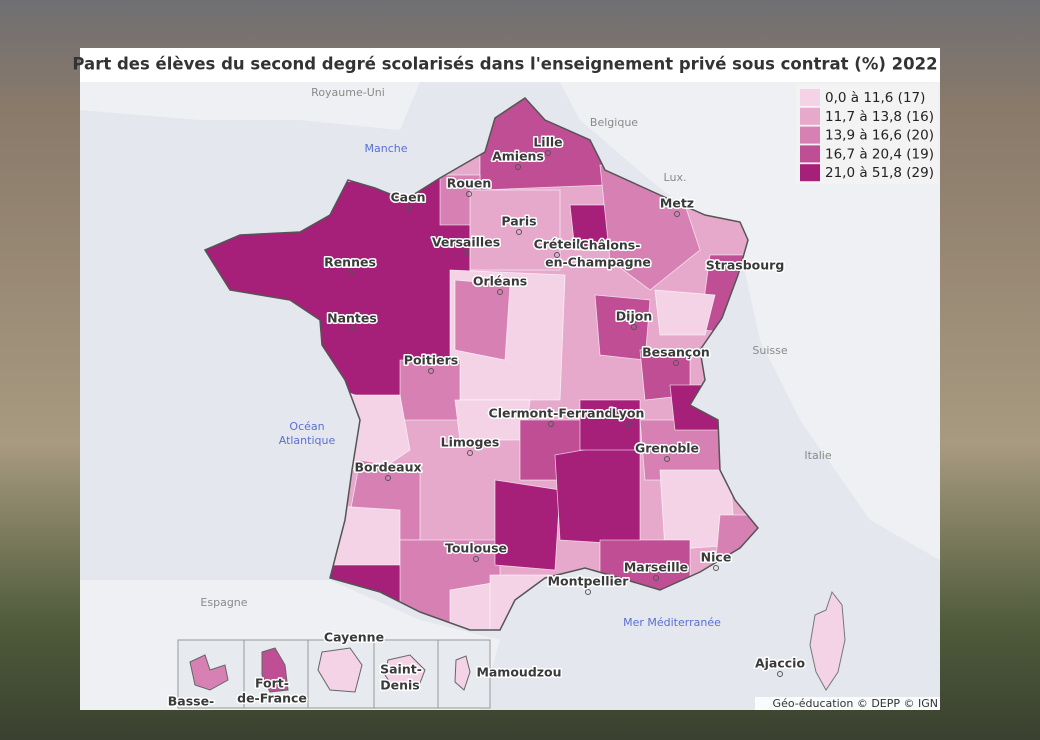 Image resolution: width=1040 pixels, height=740 pixels. I want to click on city-label: Créteil, so click(557, 244).